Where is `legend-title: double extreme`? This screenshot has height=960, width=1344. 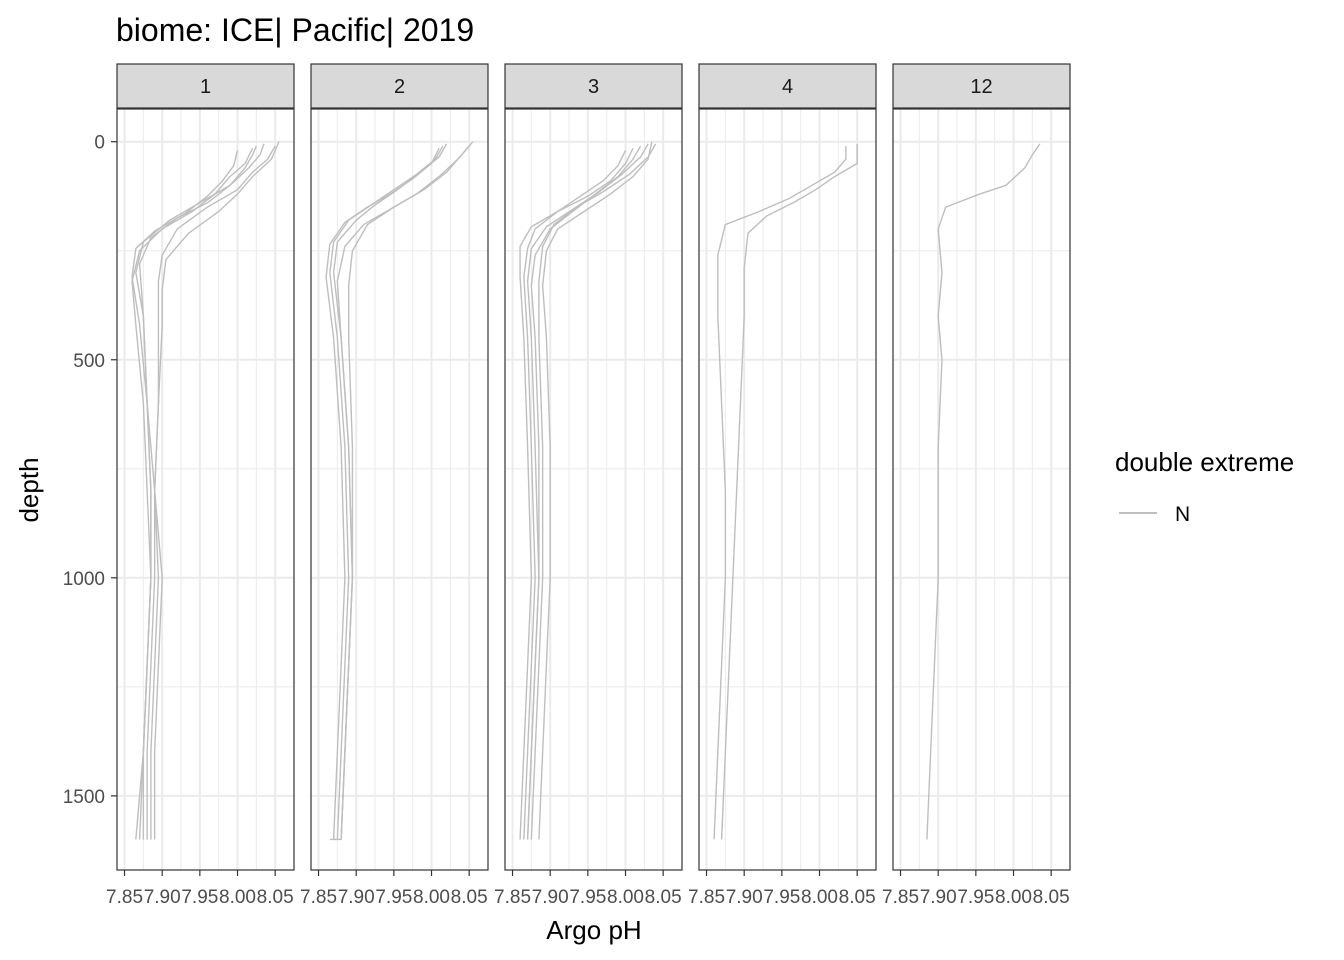
legend-title: double extreme is located at coordinates (1204, 462).